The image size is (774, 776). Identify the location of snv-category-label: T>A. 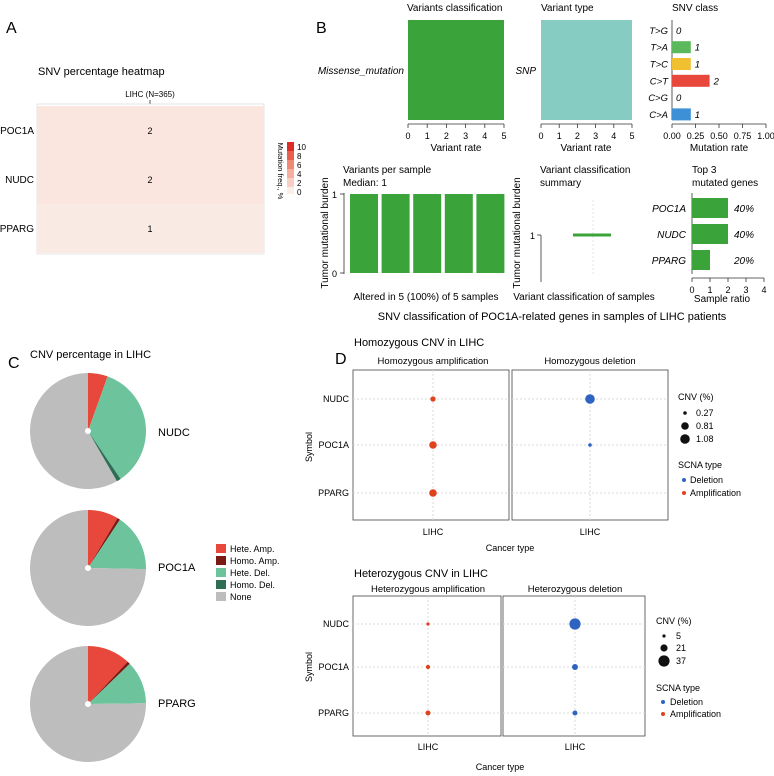
(659, 48).